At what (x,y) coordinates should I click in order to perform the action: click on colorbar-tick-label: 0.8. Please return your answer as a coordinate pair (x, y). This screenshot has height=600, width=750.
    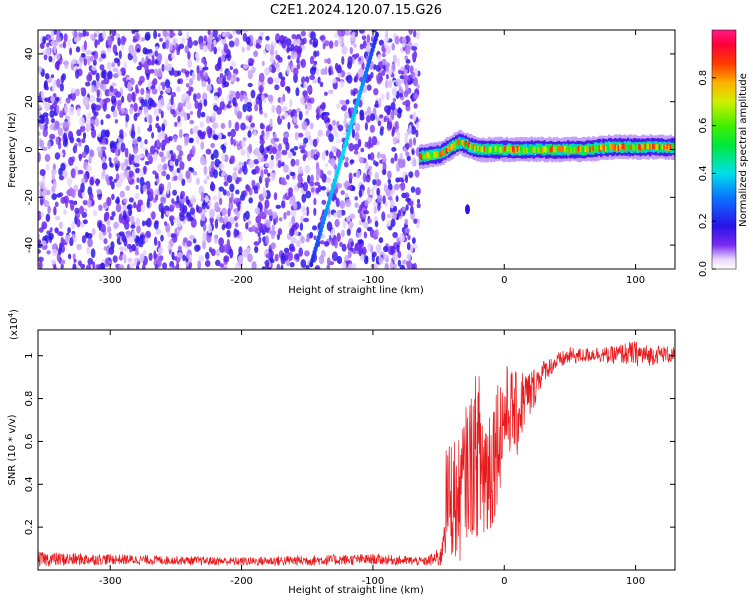
    Looking at the image, I should click on (703, 78).